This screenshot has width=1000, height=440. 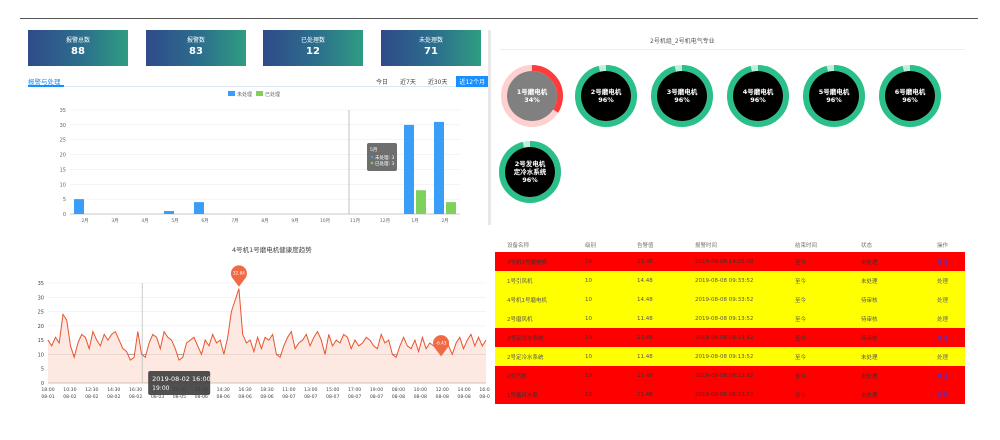 I want to click on gauge-text: 1号磨电机 34%, so click(x=532, y=96).